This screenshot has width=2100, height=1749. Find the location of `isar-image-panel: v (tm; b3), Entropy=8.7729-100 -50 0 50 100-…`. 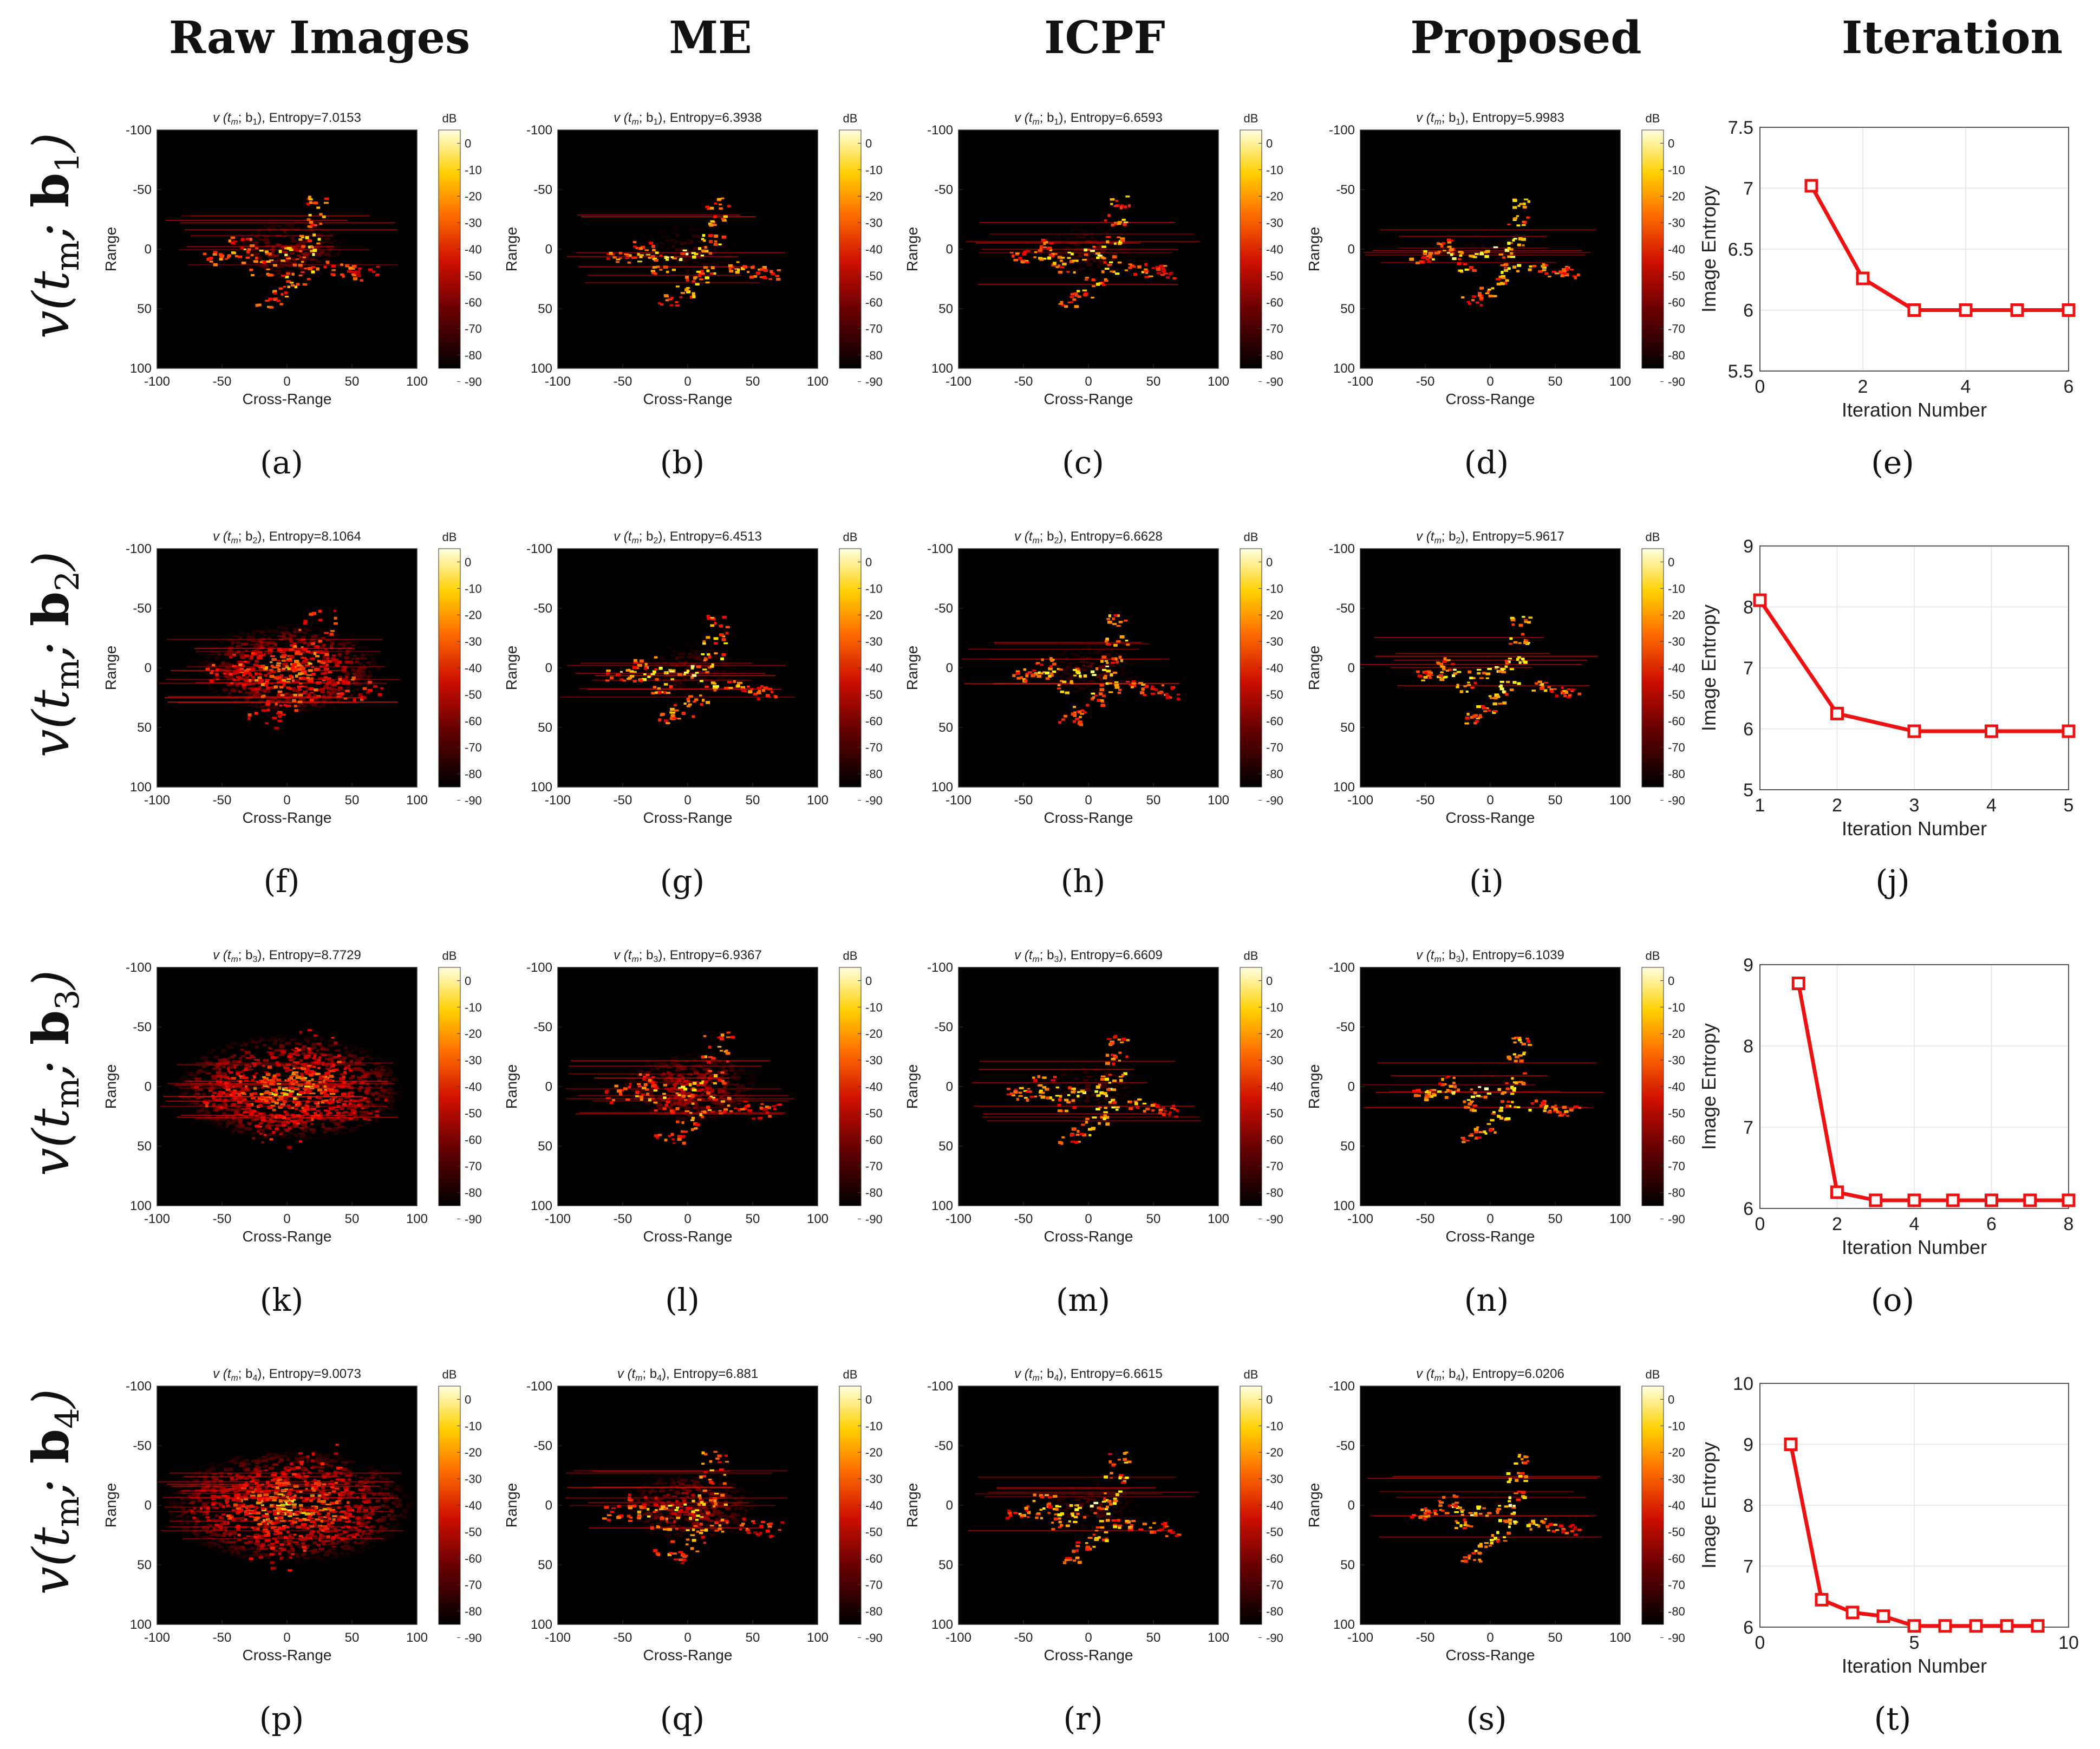

isar-image-panel: v (tm; b3), Entropy=8.7729-100 -50 0 50 100-… is located at coordinates (292, 1096).